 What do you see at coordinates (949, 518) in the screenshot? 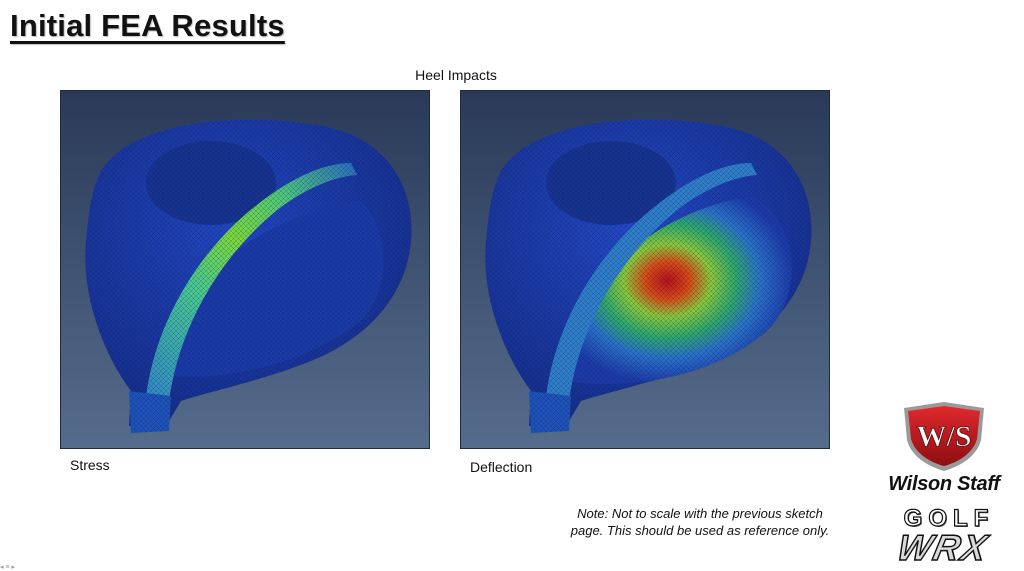
I see `watermark-golf: GOLF` at bounding box center [949, 518].